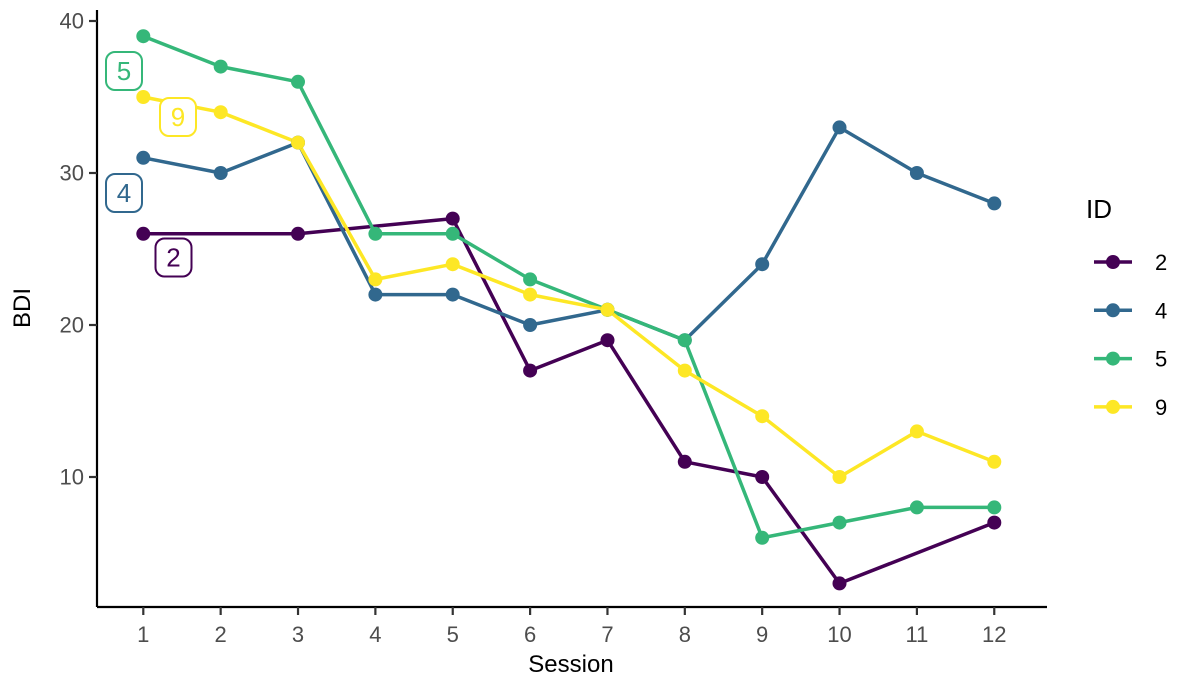  What do you see at coordinates (375, 279) in the screenshot?
I see `data-point-id9-session4` at bounding box center [375, 279].